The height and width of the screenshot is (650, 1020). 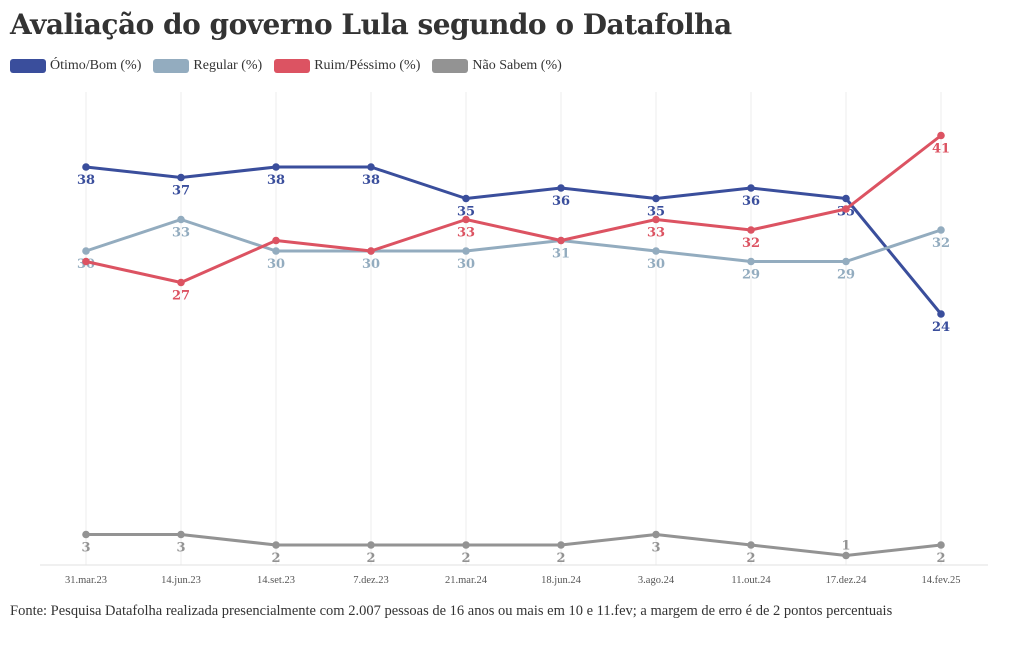 I want to click on legend-item-ruim-pessimo: Ruim/Péssimo (%), so click(x=347, y=66).